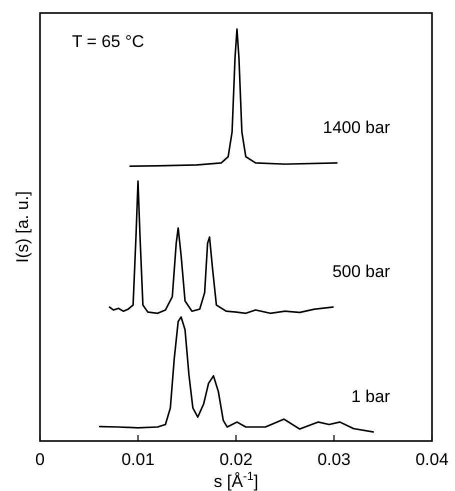 Image resolution: width=455 pixels, height=491 pixels. What do you see at coordinates (138, 459) in the screenshot?
I see `x-tick-label: 0.01` at bounding box center [138, 459].